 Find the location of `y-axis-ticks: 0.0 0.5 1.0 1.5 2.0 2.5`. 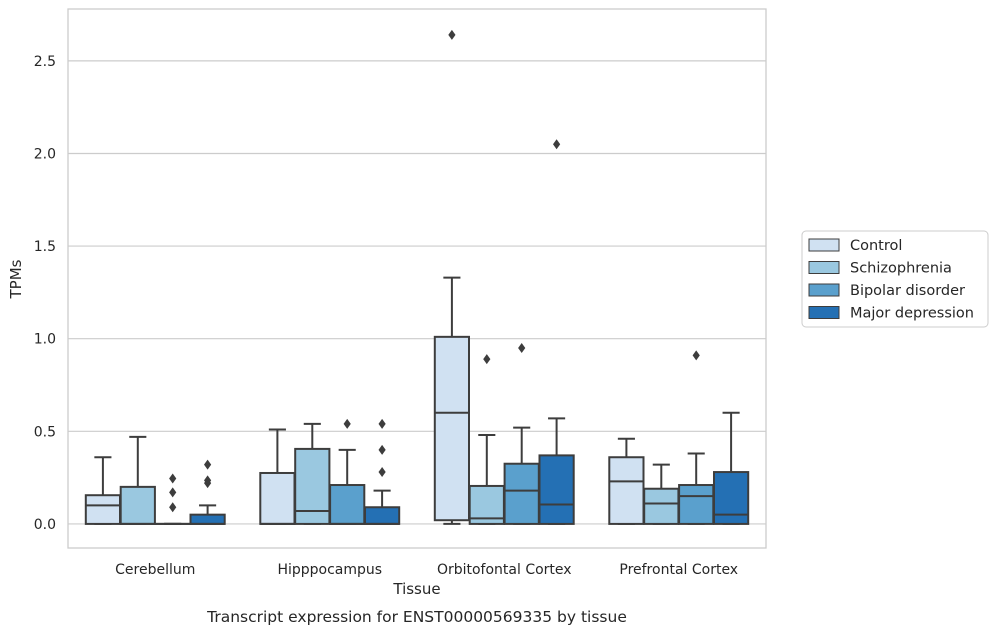

y-axis-ticks: 0.0 0.5 1.0 1.5 2.0 2.5 is located at coordinates (45, 293).